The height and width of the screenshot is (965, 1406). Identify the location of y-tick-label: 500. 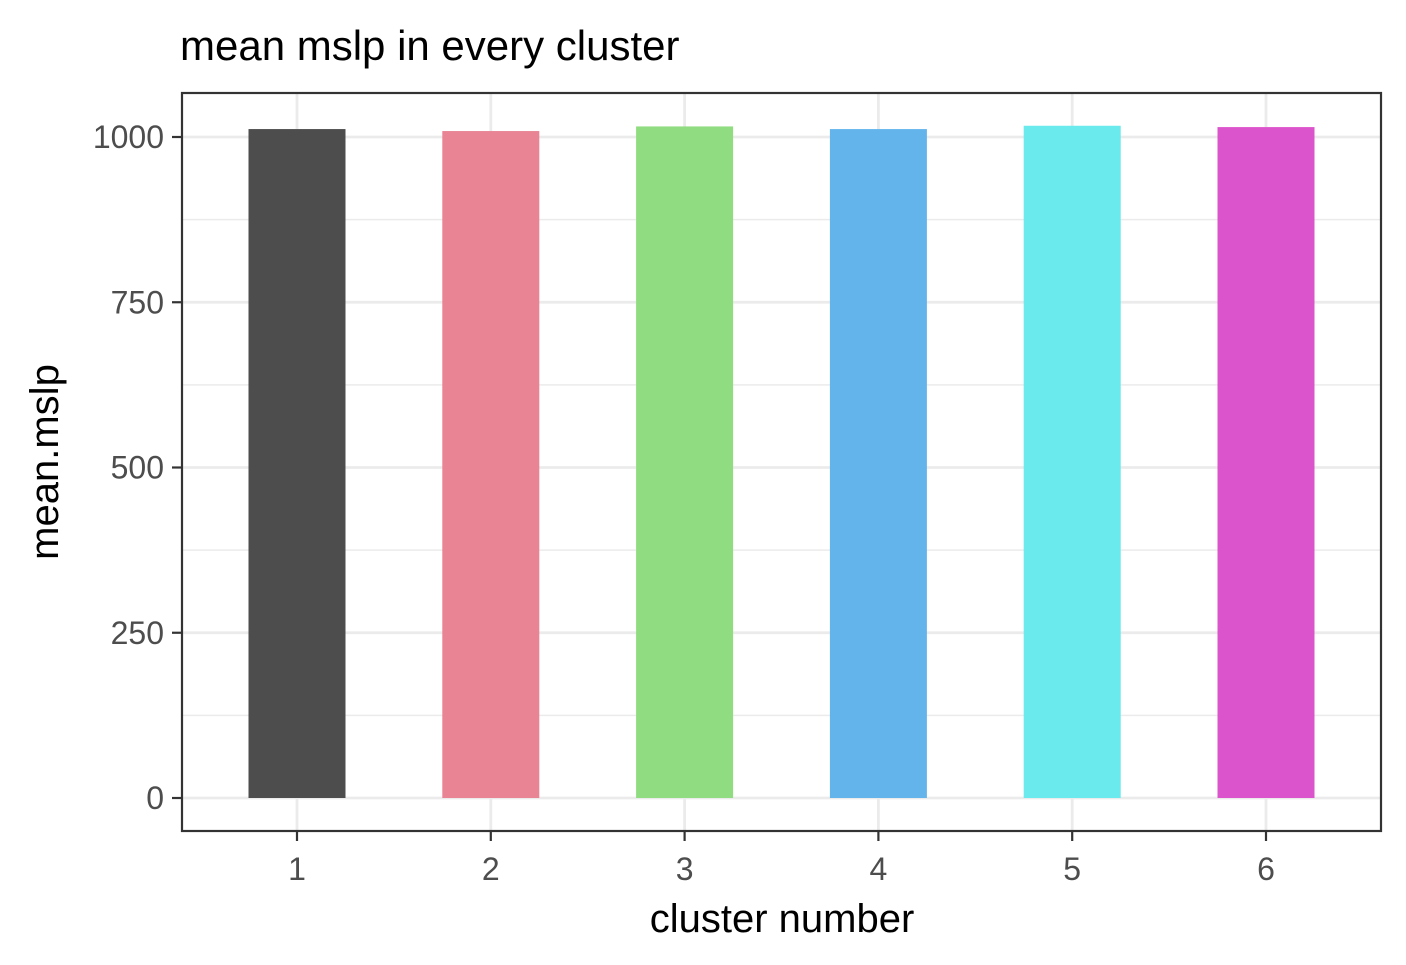
(137, 468).